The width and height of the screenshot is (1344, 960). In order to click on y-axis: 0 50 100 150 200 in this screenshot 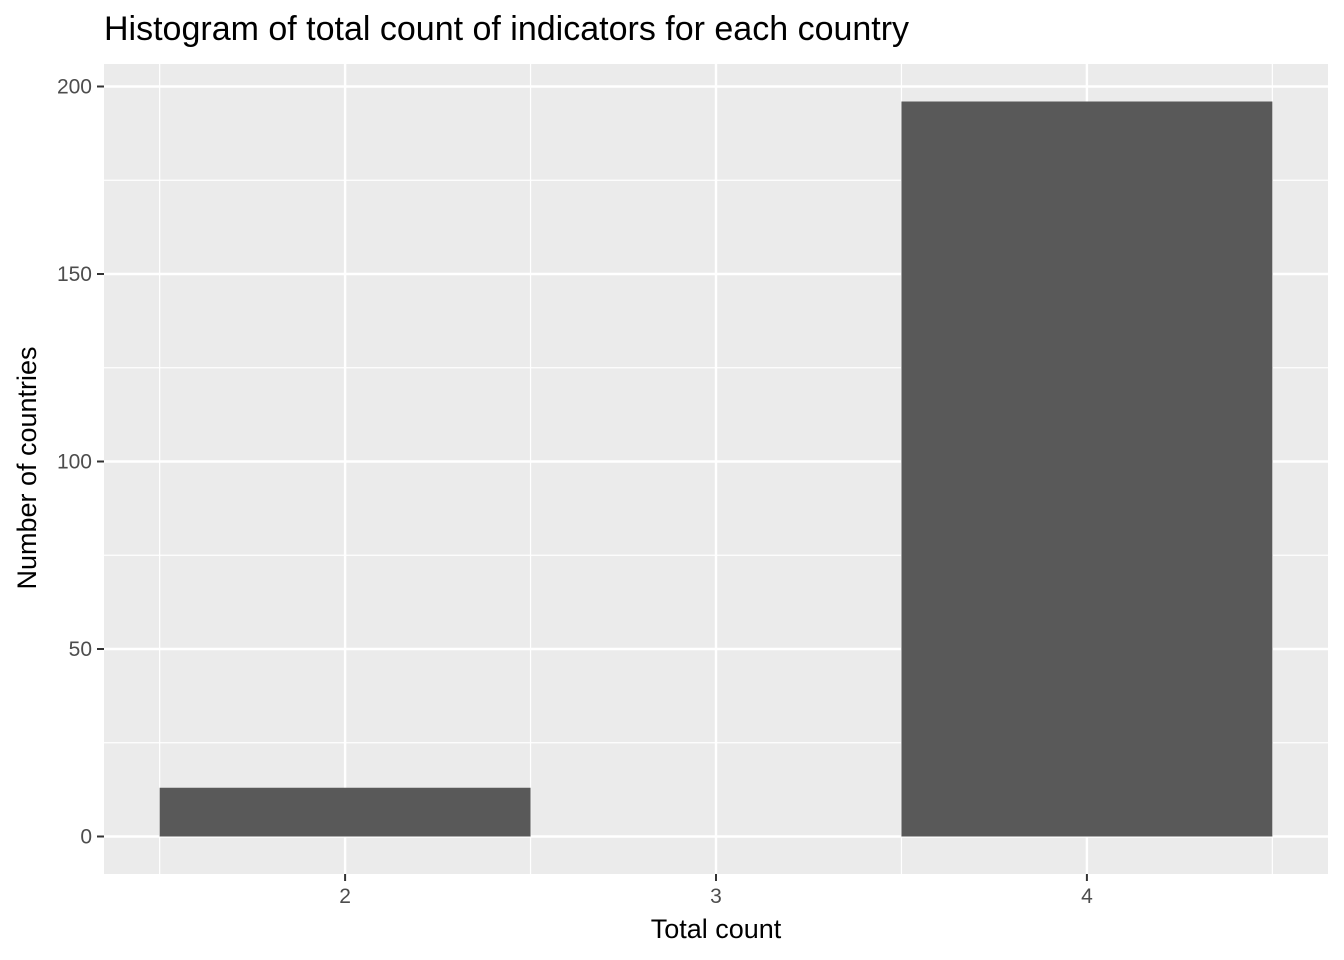, I will do `click(80, 462)`.